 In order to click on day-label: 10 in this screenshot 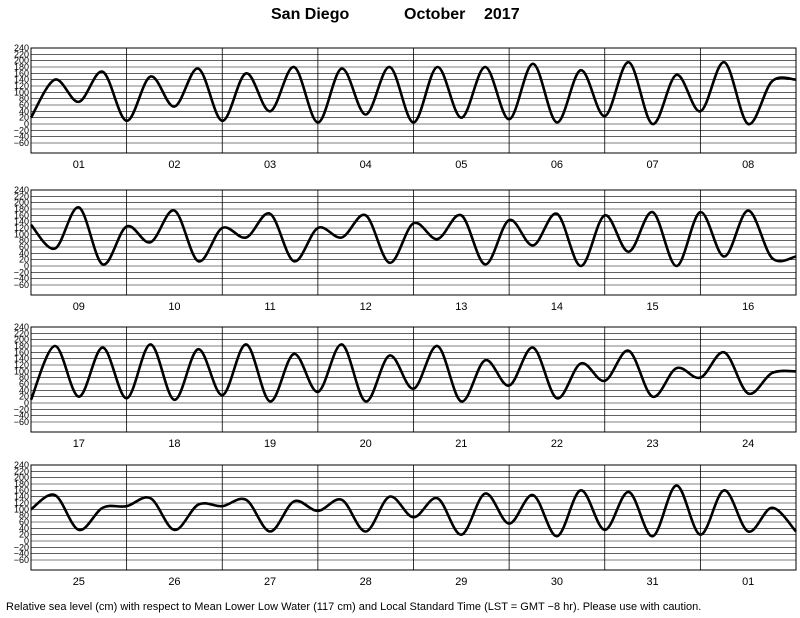, I will do `click(174, 307)`.